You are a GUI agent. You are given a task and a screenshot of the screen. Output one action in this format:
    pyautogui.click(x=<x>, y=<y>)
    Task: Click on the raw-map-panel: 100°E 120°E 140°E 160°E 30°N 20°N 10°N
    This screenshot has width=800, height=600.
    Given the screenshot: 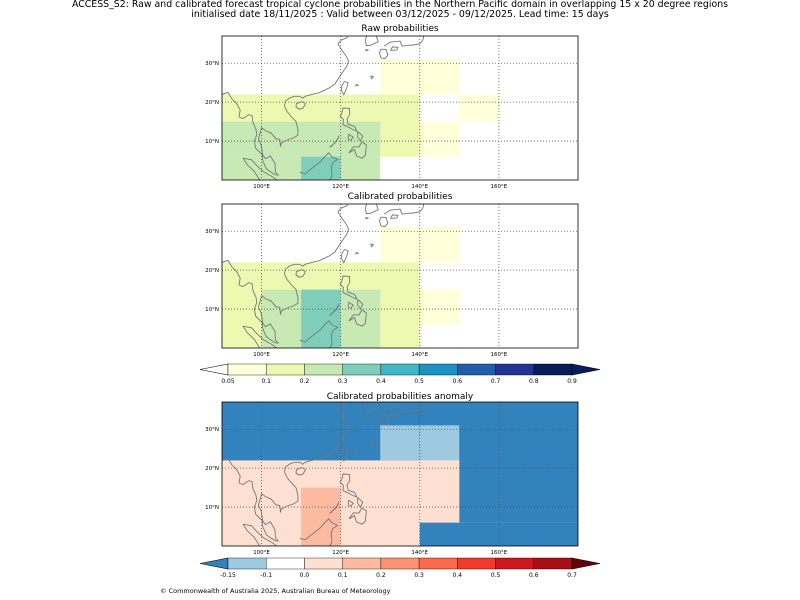 What is the action you would take?
    pyautogui.click(x=392, y=112)
    